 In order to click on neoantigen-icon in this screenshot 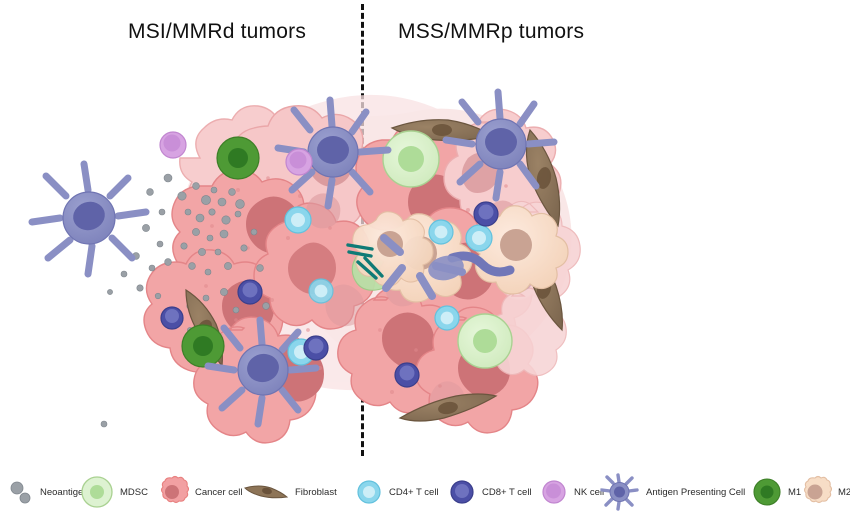, I will do `click(20, 492)`.